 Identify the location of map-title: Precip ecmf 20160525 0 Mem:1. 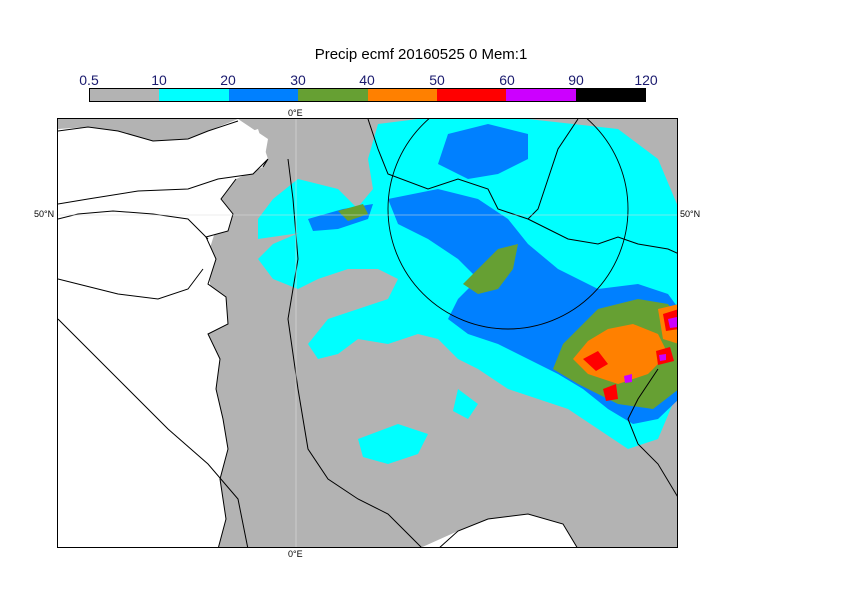
(421, 54).